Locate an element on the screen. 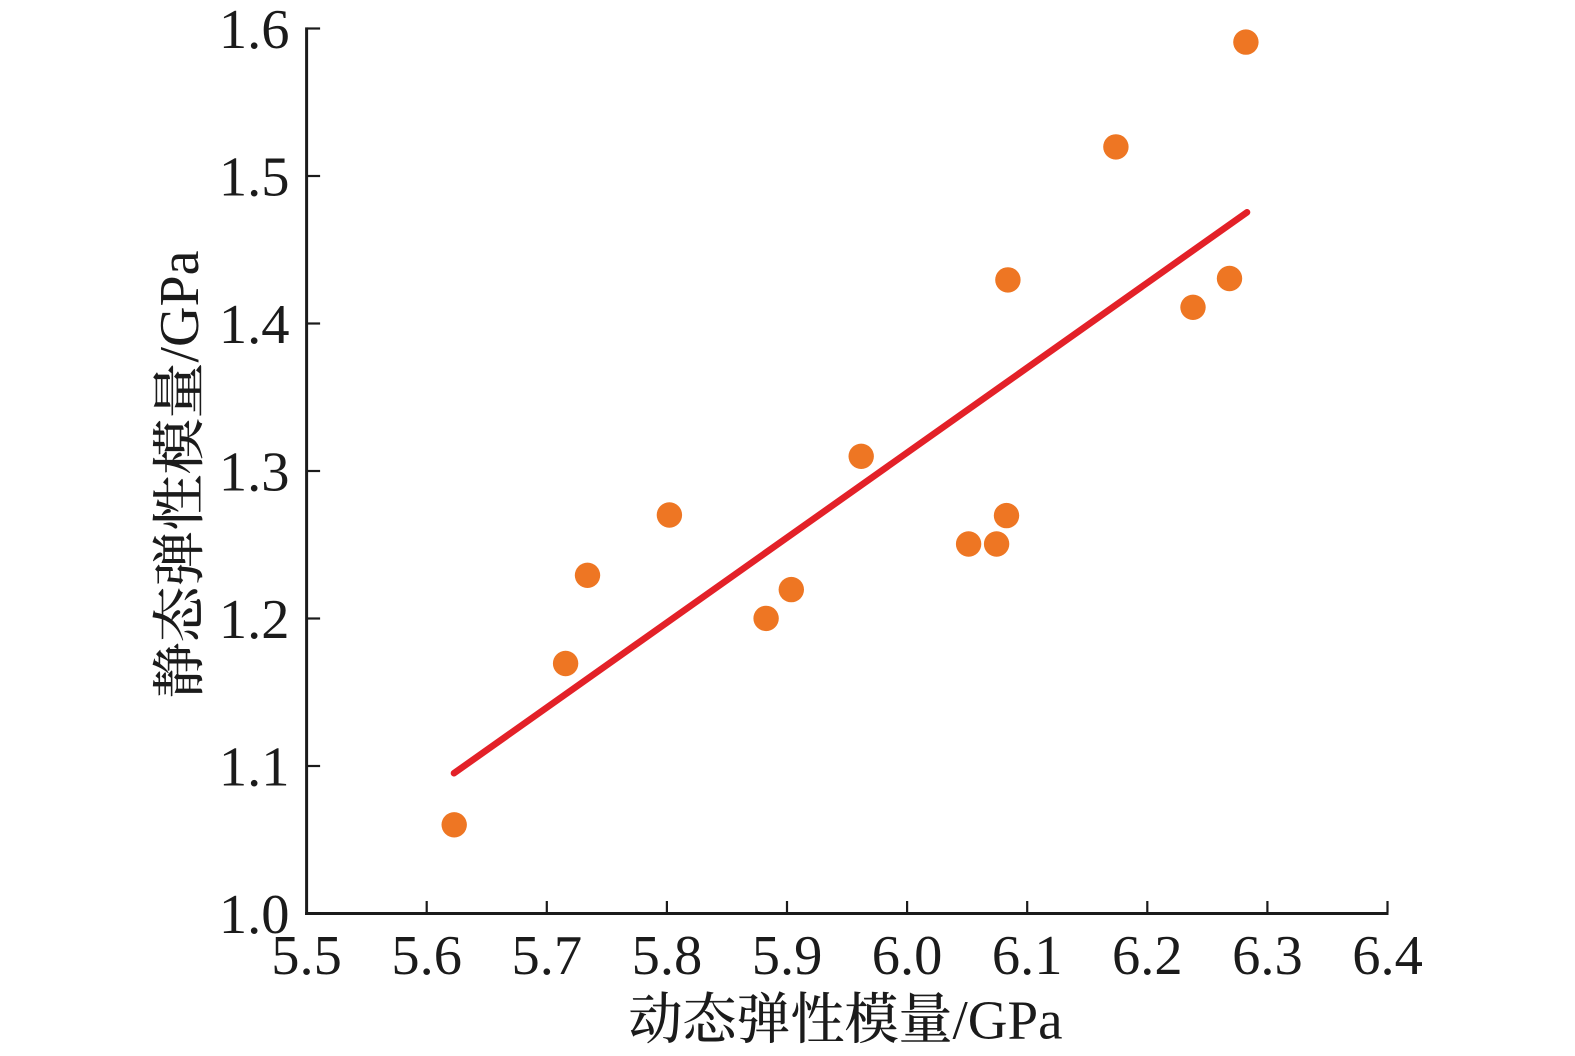 Image resolution: width=1575 pixels, height=1056 pixels. svg-text: 5.6 is located at coordinates (426, 956).